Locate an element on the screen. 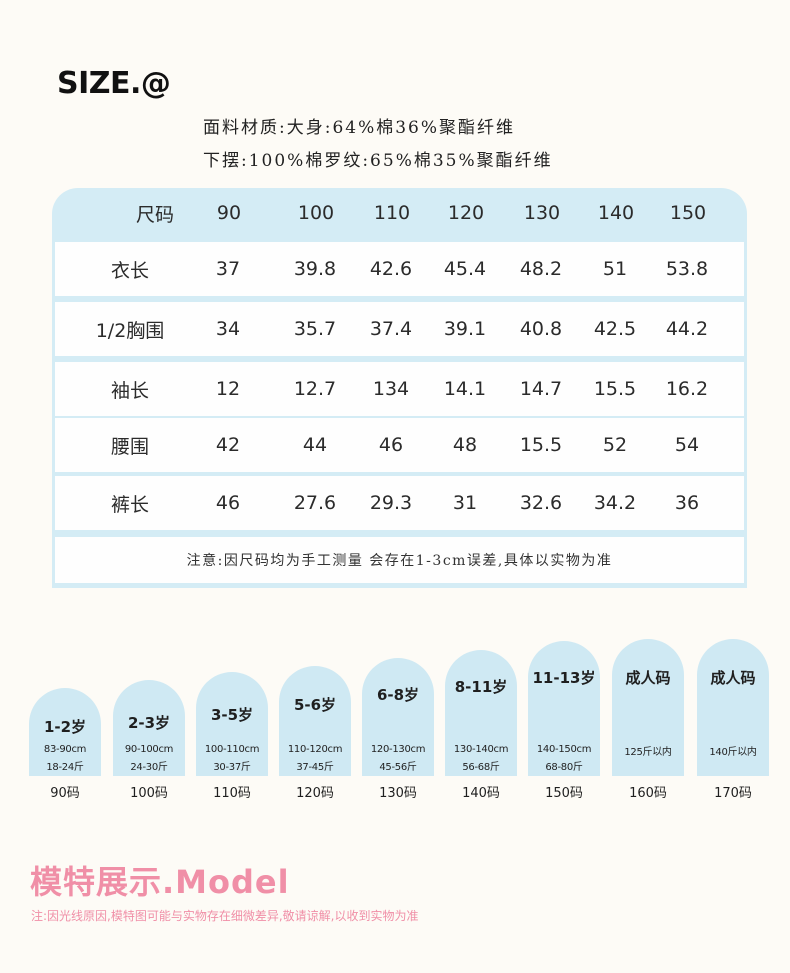 Image resolution: width=790 pixels, height=973 pixels. size-card: 6-8岁 120-130cm 45-56斤 is located at coordinates (398, 717).